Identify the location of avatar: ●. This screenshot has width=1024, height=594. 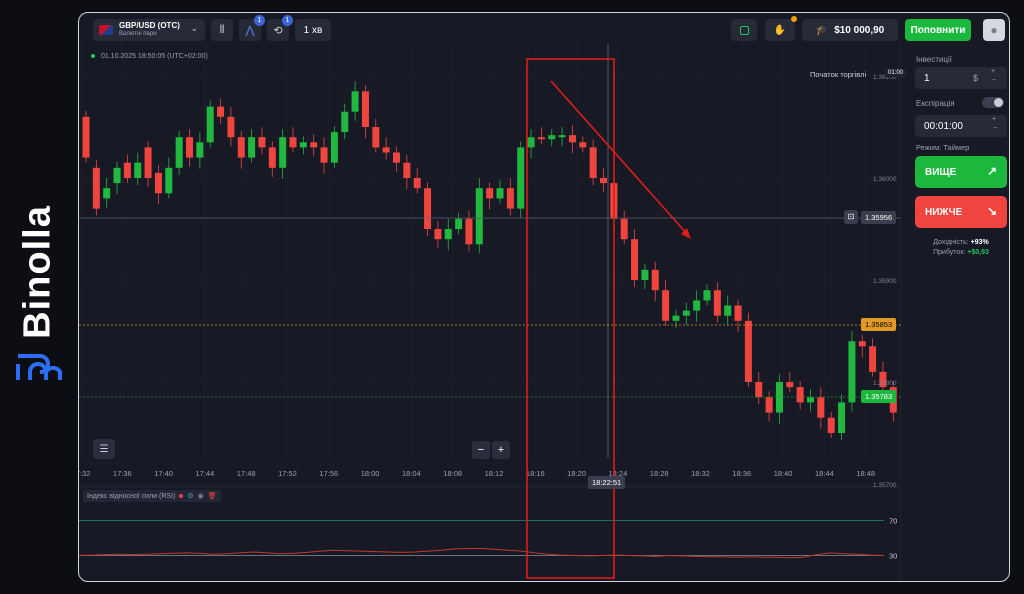
(994, 30).